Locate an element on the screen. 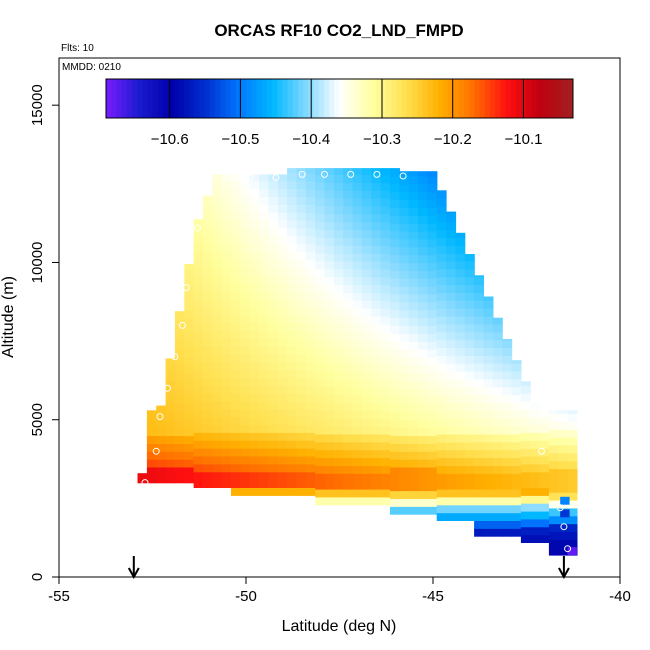  y-tick-label: 15000 is located at coordinates (37, 105).